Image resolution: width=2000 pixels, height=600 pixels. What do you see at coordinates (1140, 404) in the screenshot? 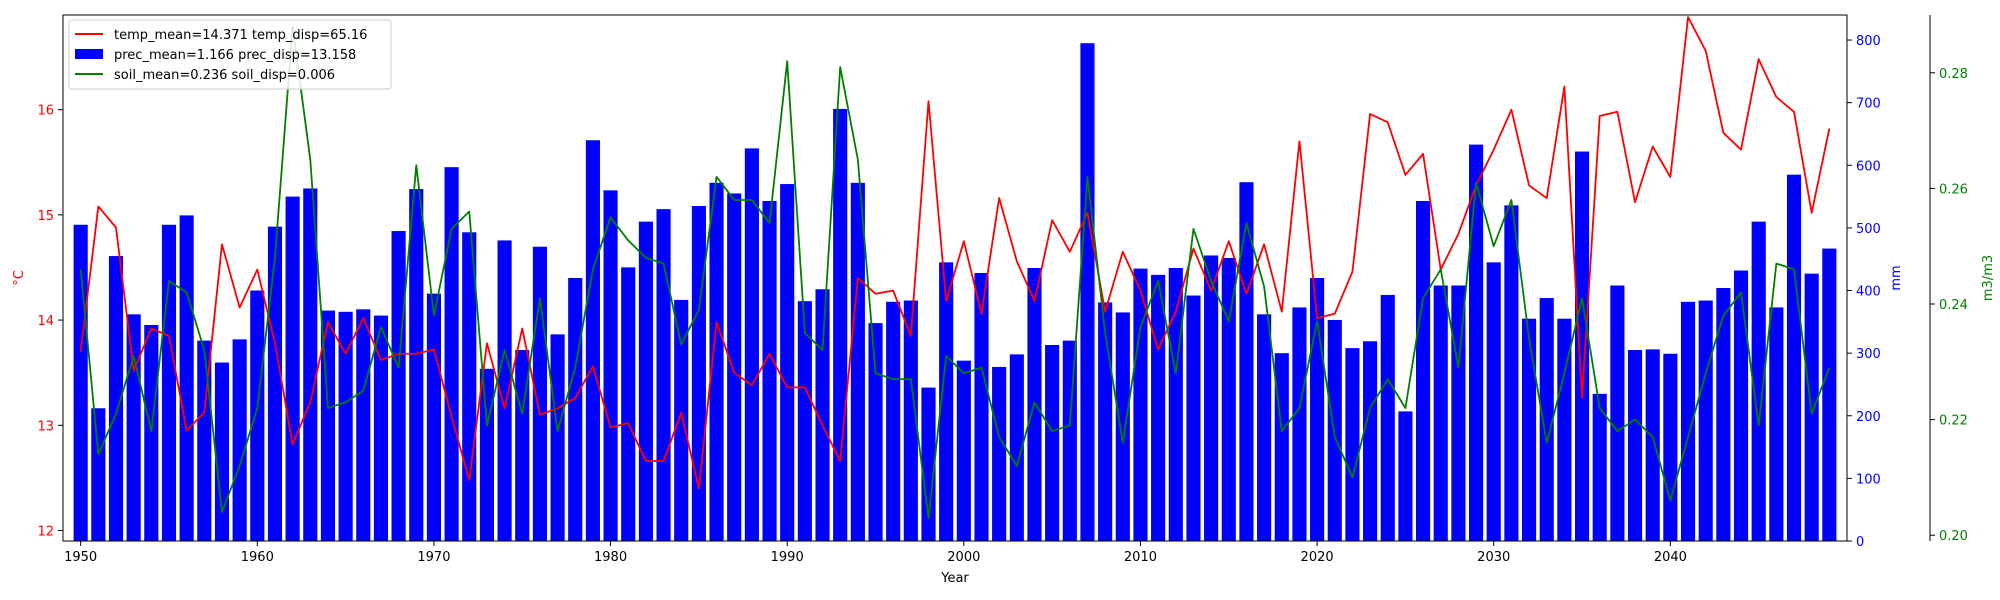
I see `bar-2010` at bounding box center [1140, 404].